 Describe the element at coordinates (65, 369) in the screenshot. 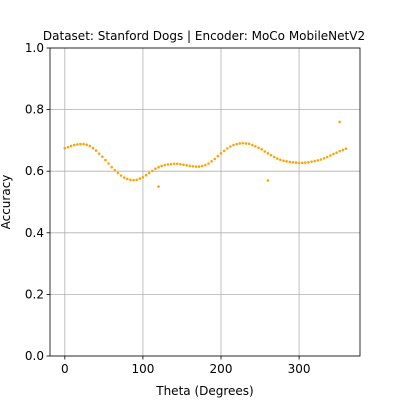

I see `x-tick-label: 0` at that location.